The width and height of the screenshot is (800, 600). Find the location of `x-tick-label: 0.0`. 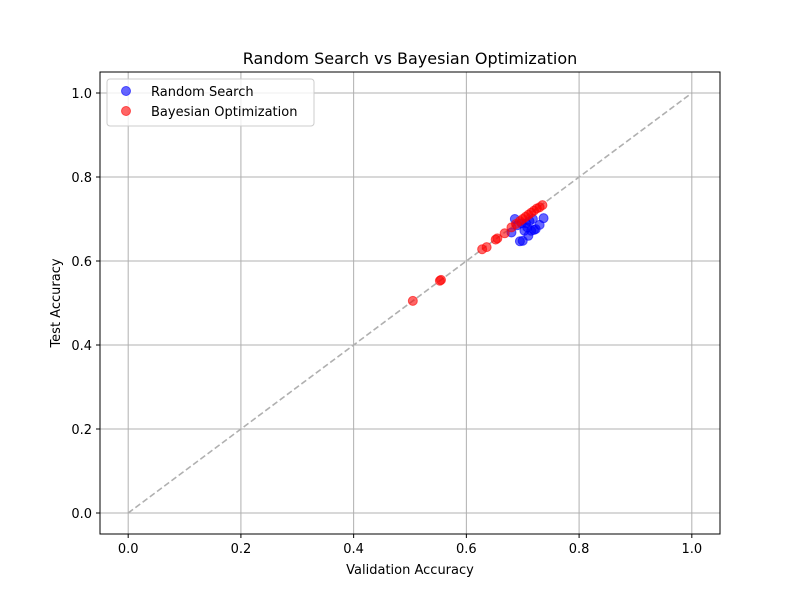

x-tick-label: 0.0 is located at coordinates (128, 549).